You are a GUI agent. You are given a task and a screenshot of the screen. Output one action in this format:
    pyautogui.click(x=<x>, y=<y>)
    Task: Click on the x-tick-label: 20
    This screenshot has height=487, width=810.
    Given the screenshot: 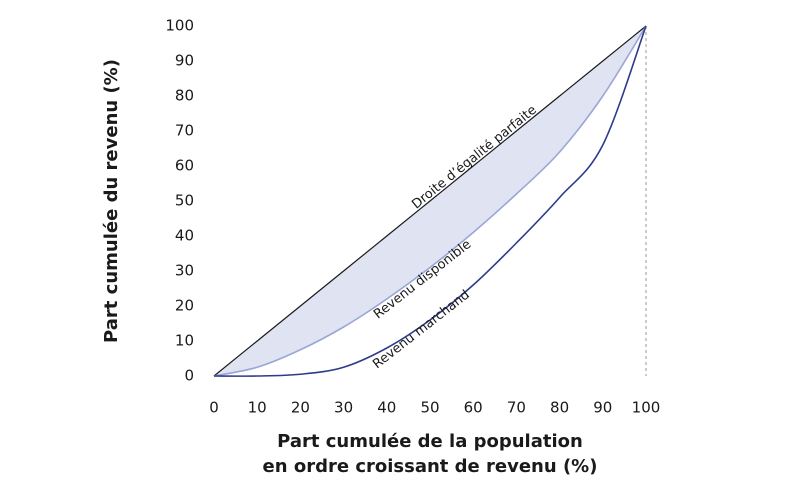 What is the action you would take?
    pyautogui.click(x=300, y=408)
    